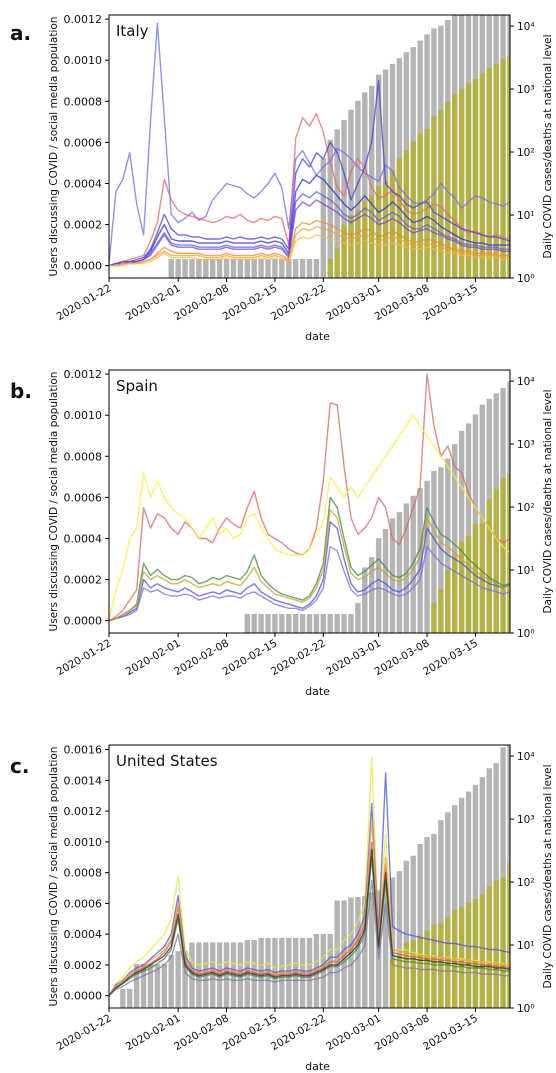 The height and width of the screenshot is (1073, 556). I want to click on y-tick-label: 0.0004, so click(83, 934).